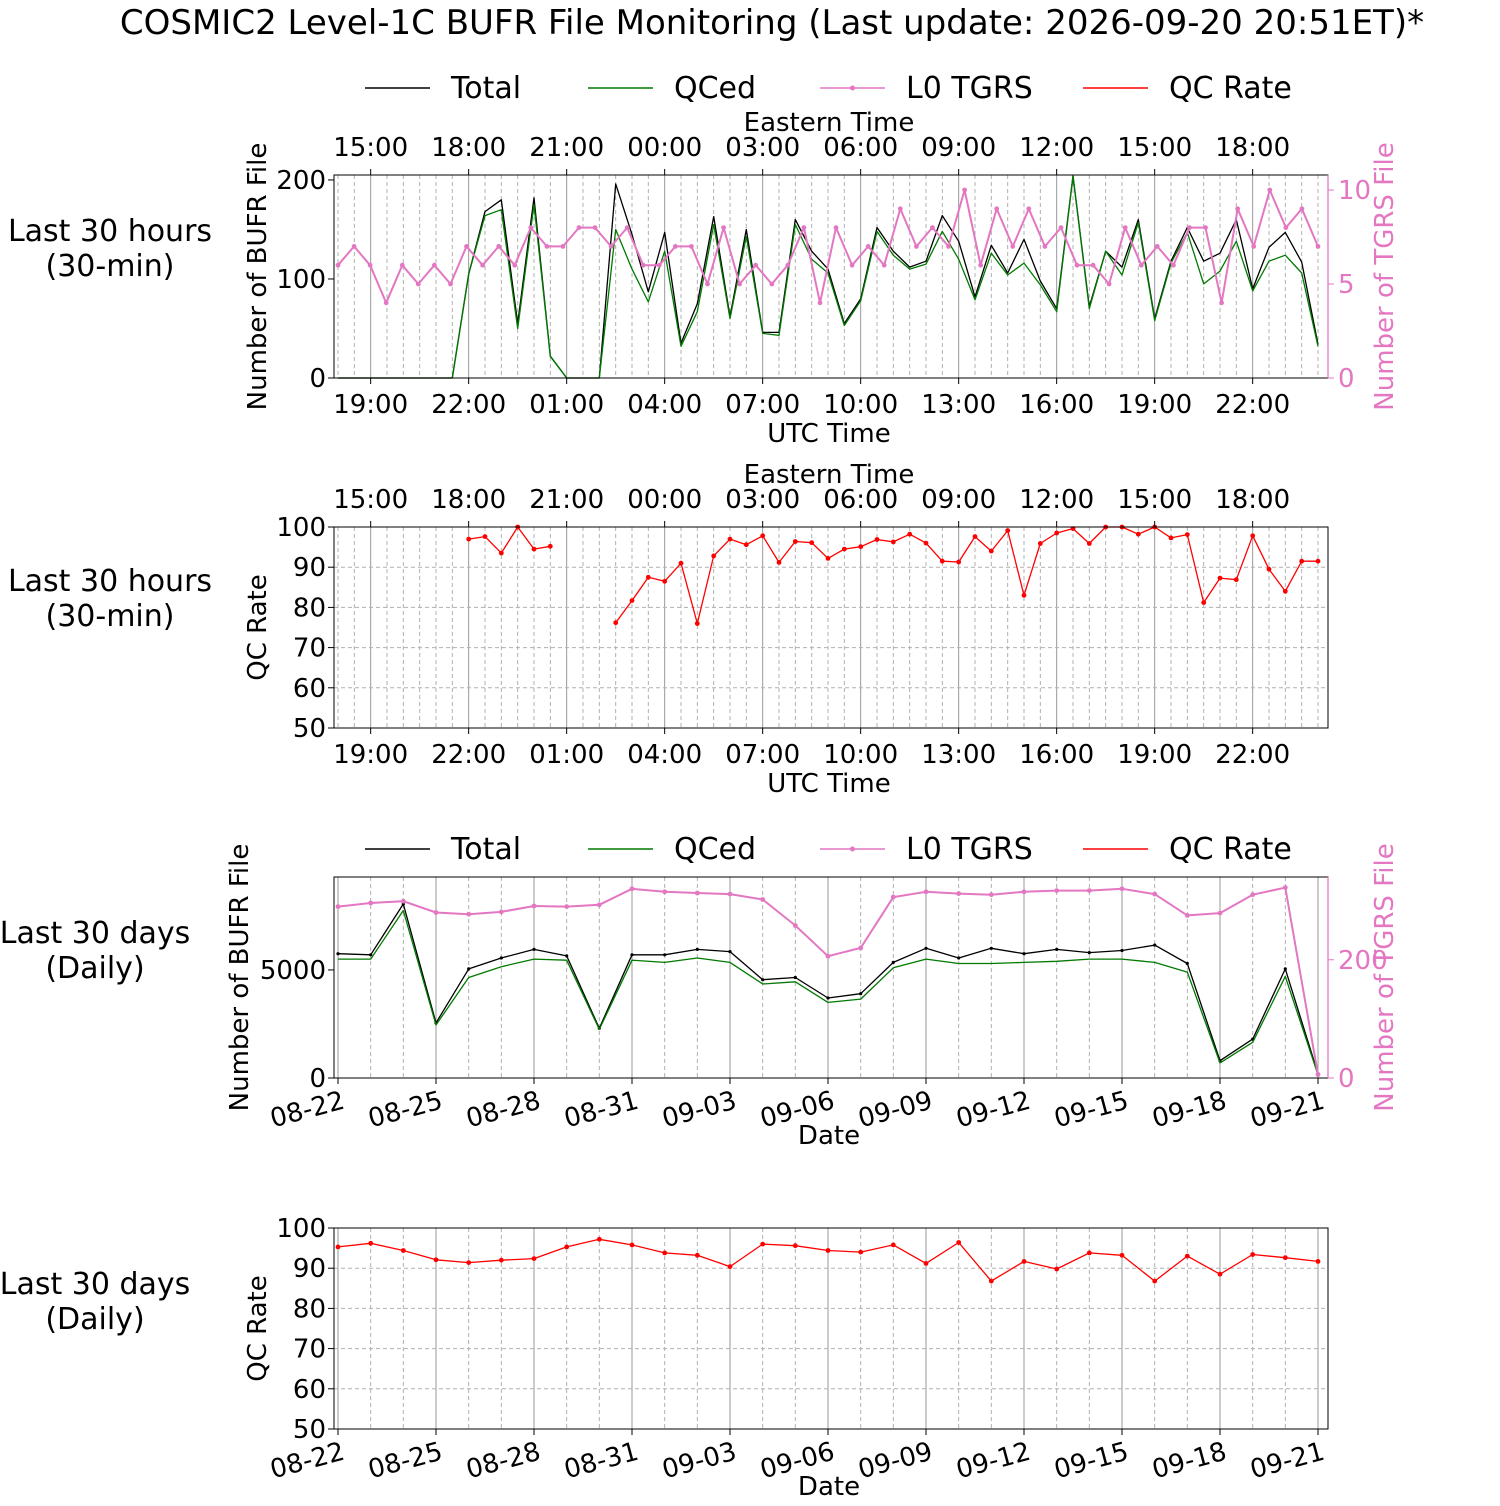 The image size is (1500, 1506). Describe the element at coordinates (969, 88) in the screenshot. I see `legend-label-3: L0 TGRS` at that location.